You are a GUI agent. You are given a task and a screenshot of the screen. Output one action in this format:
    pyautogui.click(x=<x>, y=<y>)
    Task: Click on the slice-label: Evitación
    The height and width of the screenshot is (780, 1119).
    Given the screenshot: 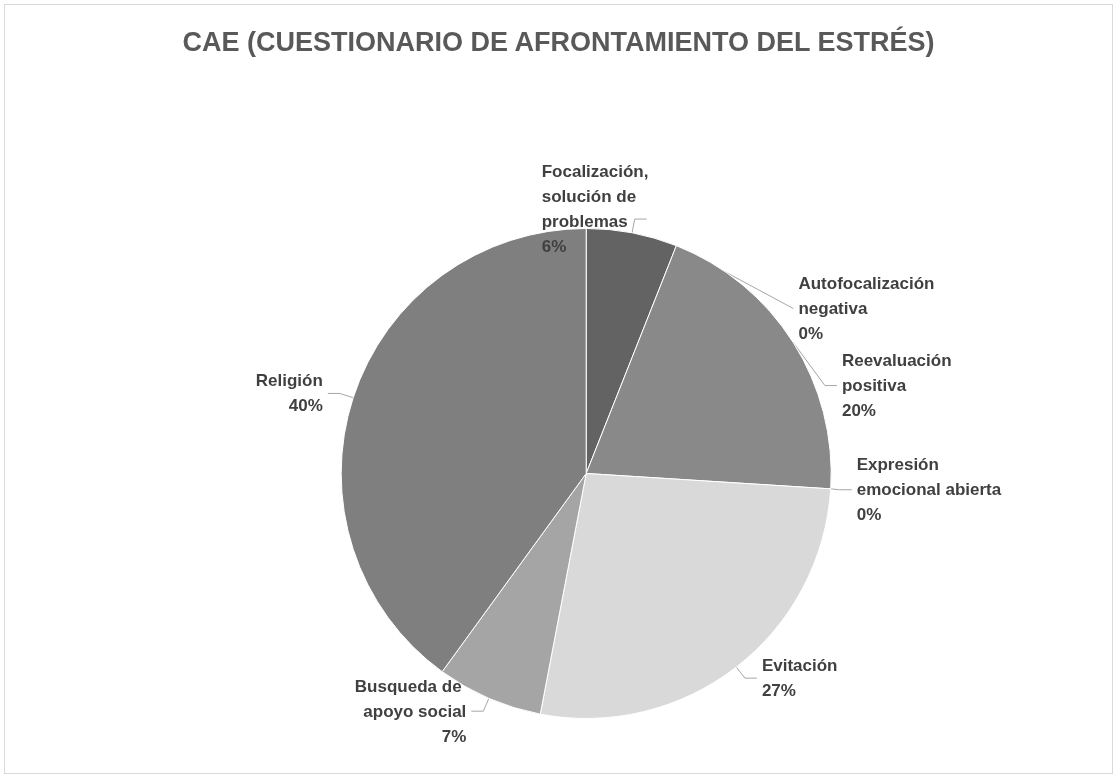 What is the action you would take?
    pyautogui.click(x=799, y=666)
    